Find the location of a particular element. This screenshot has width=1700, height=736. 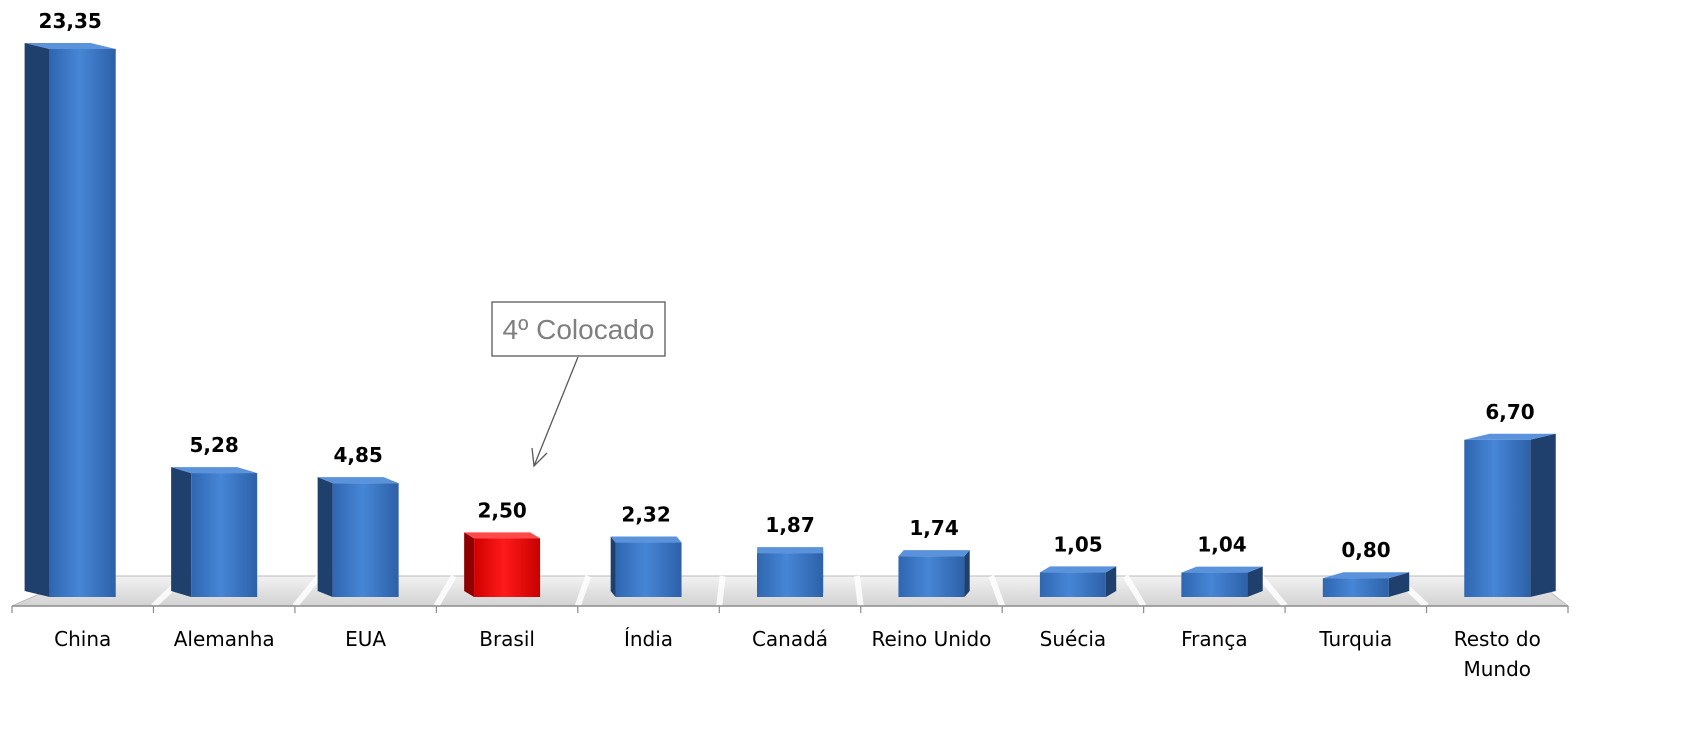

callout-arrowhead is located at coordinates (539, 457).